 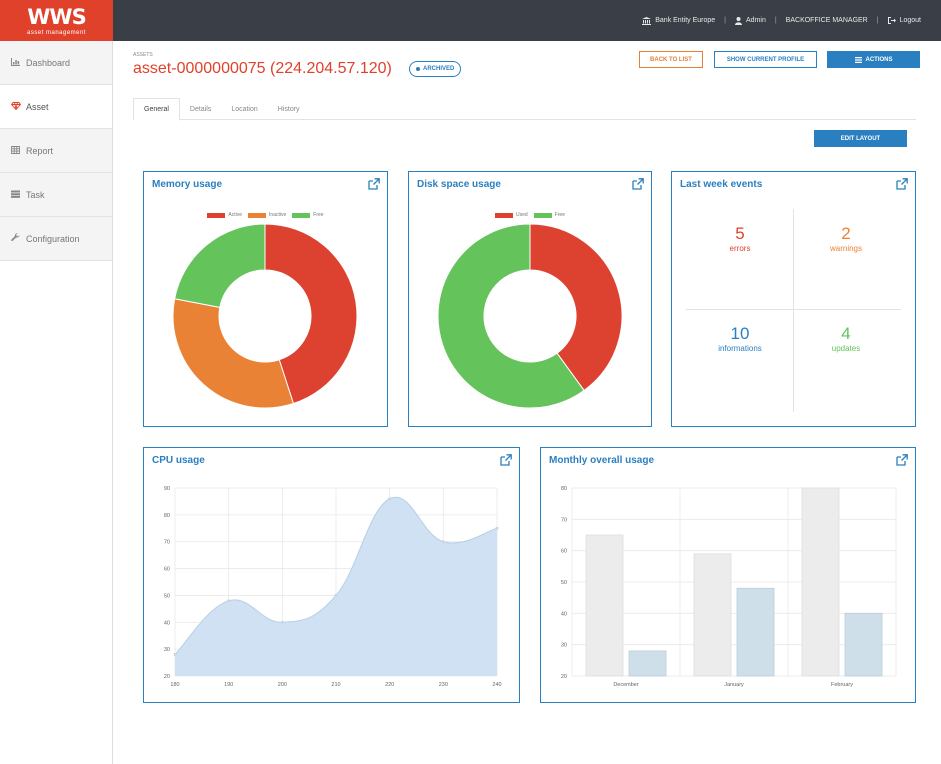 What do you see at coordinates (904, 20) in the screenshot?
I see `logout-link: Logout` at bounding box center [904, 20].